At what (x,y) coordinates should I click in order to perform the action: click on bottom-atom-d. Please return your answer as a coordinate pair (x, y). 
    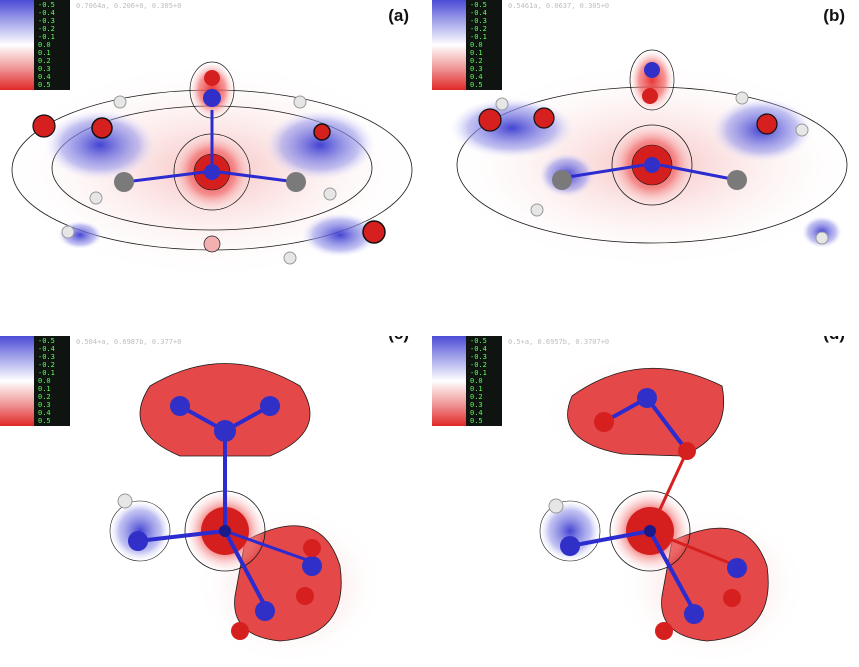
    Looking at the image, I should click on (694, 614).